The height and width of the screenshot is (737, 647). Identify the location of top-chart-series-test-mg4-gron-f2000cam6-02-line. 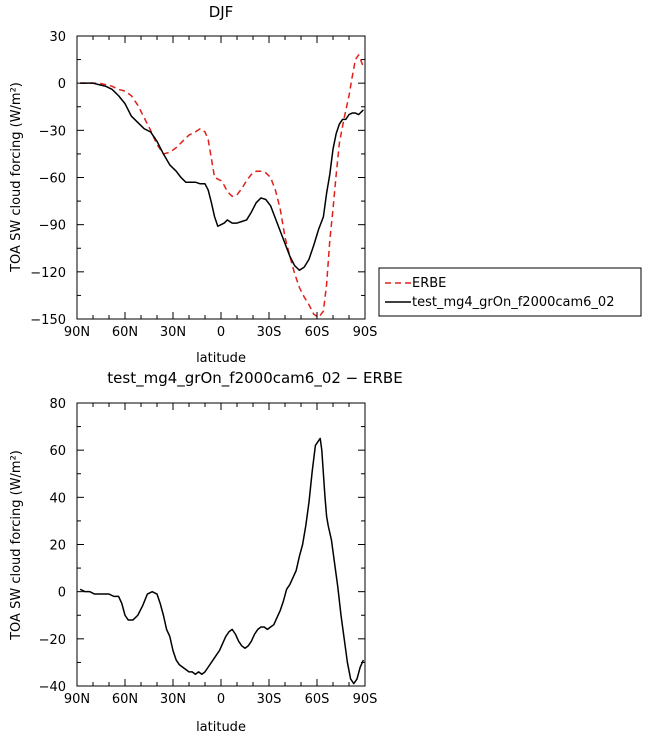
(222, 177).